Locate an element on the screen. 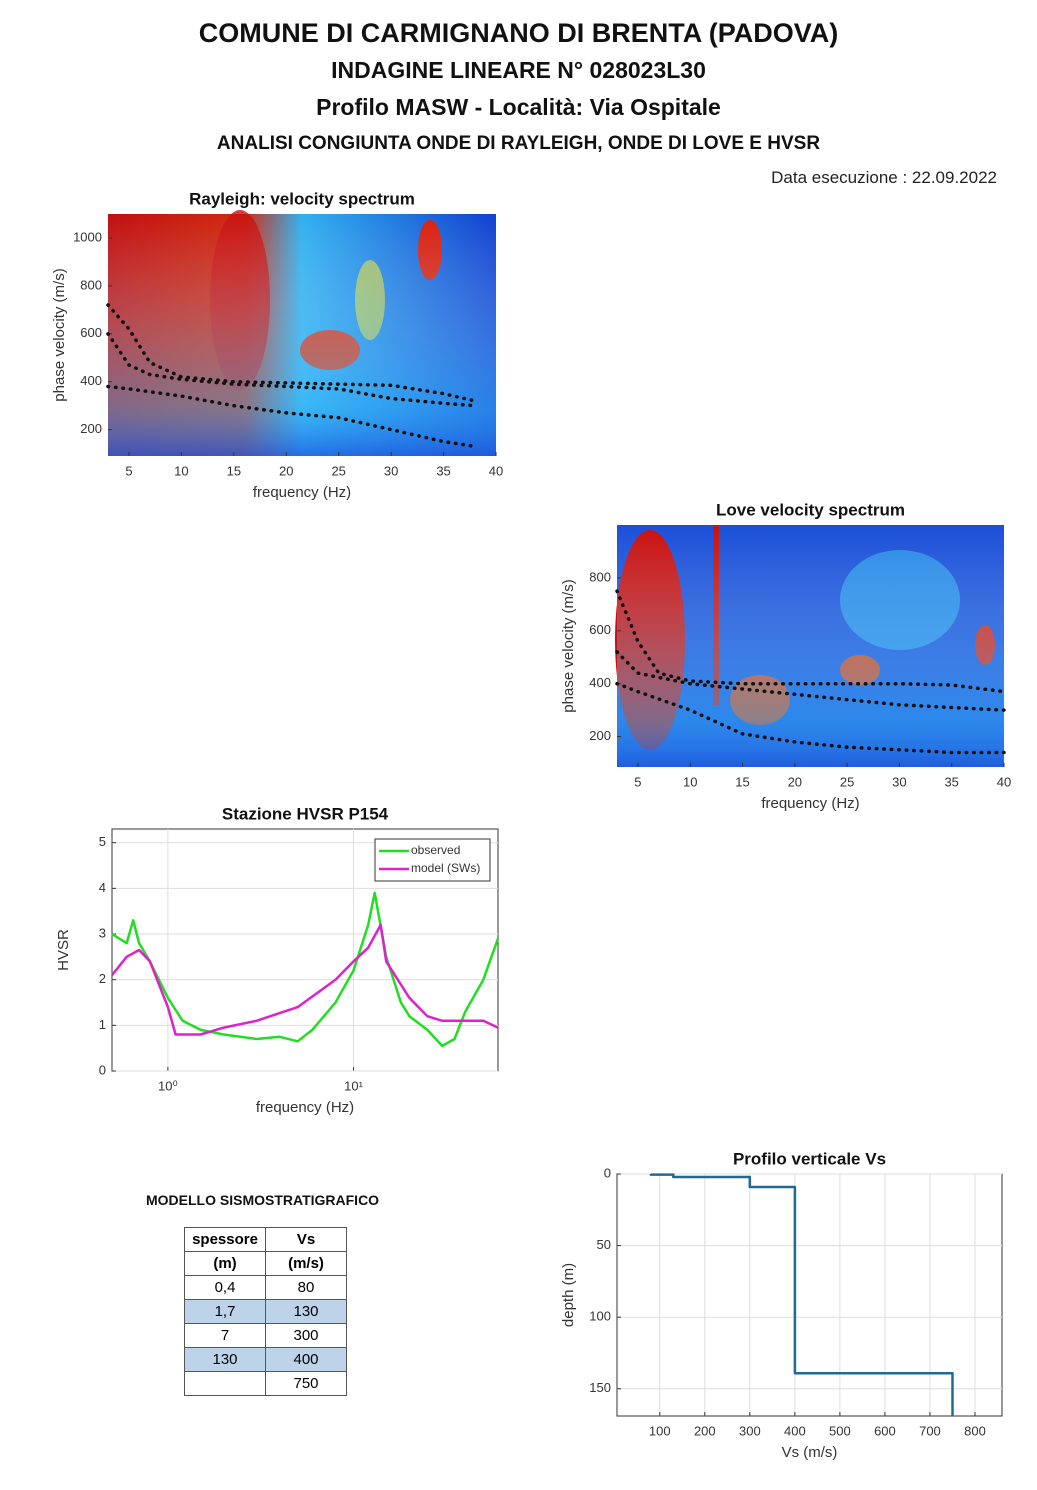 The height and width of the screenshot is (1490, 1037). x-tick-label: 500 is located at coordinates (840, 1430).